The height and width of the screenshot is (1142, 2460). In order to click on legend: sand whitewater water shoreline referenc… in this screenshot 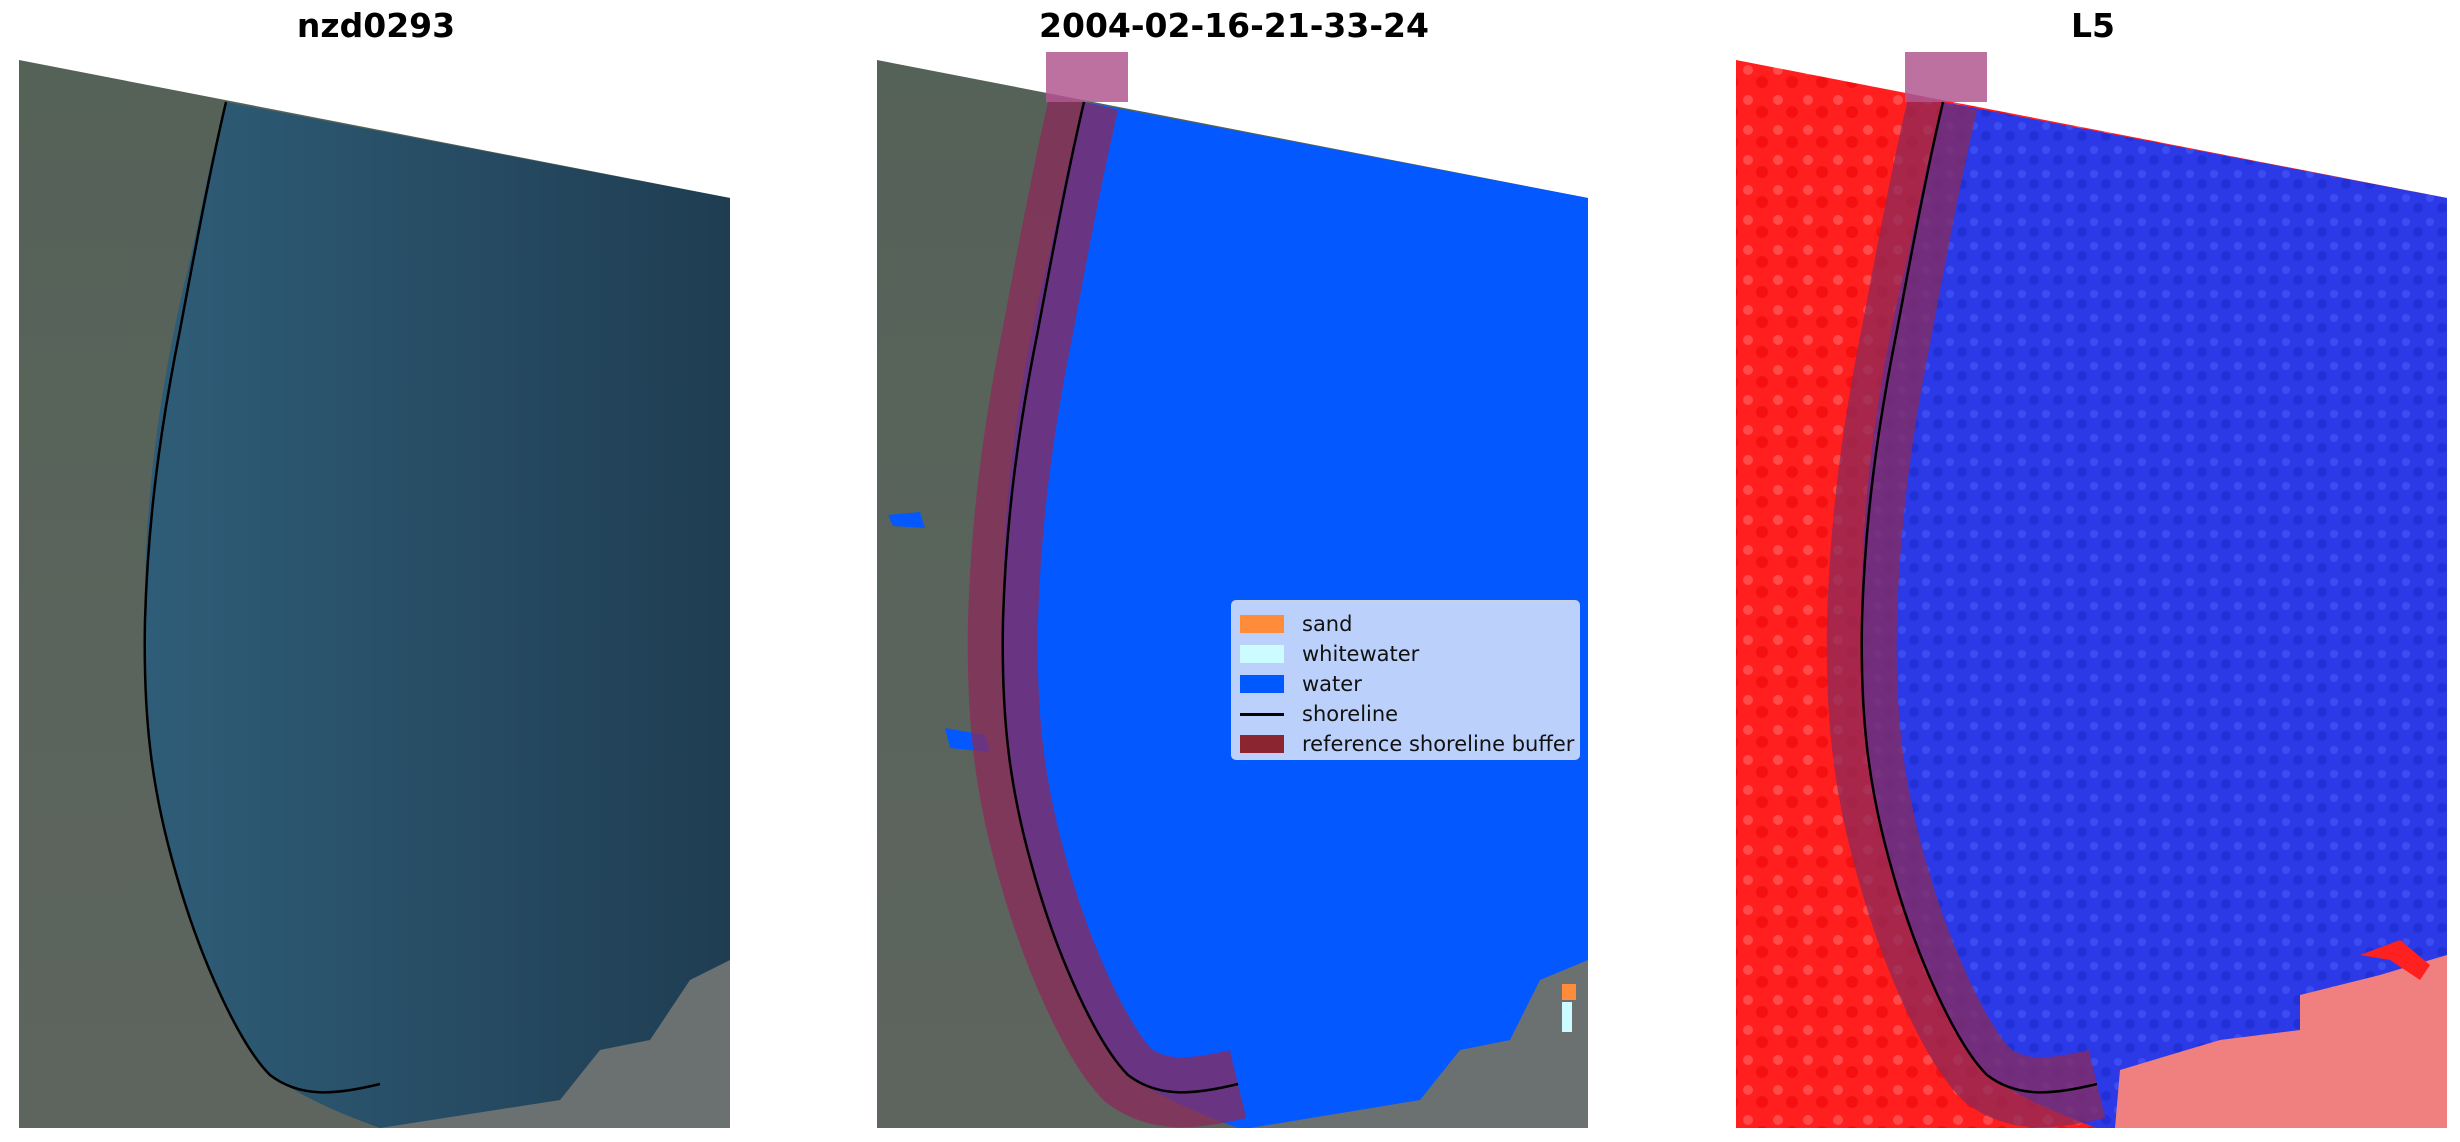, I will do `click(1405, 680)`.